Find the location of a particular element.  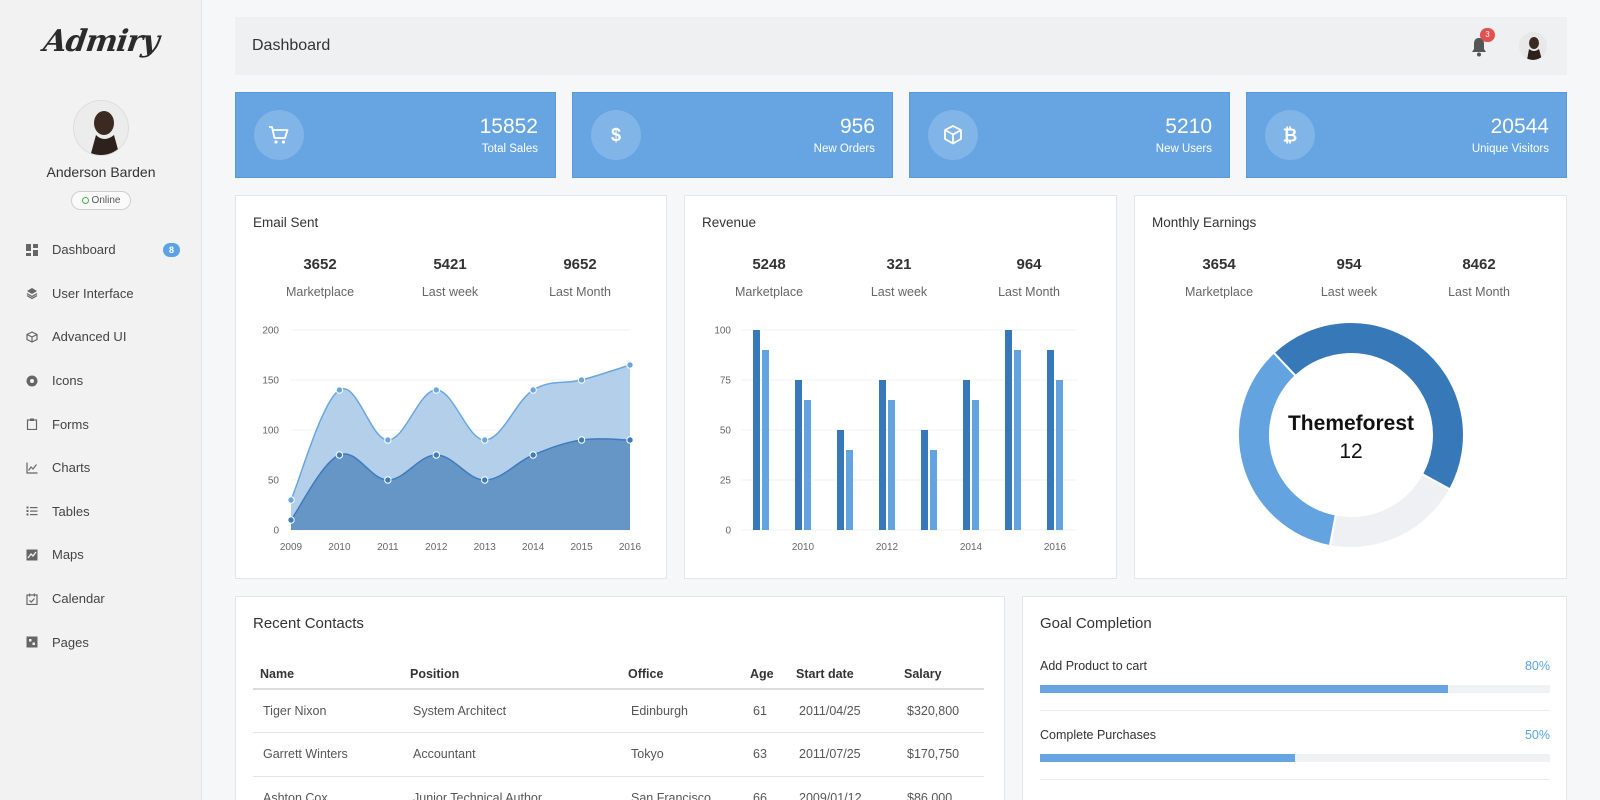

sidebar-item-label: Advanced UI is located at coordinates (89, 337).